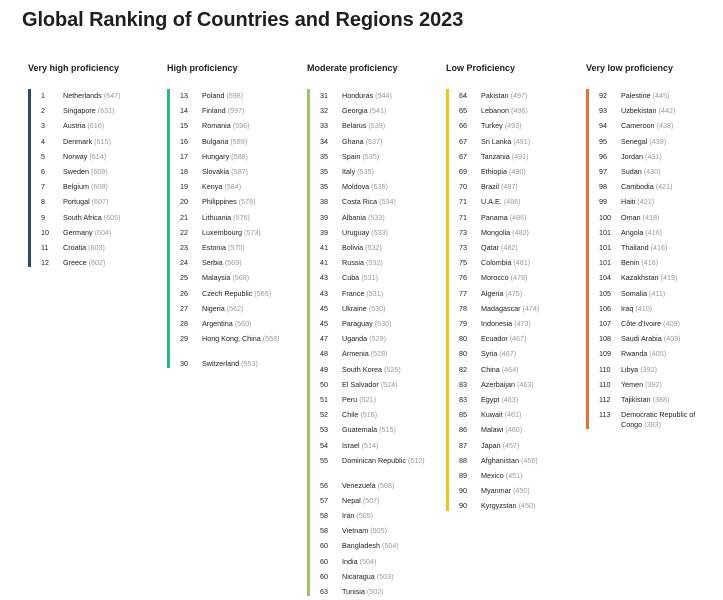 Image resolution: width=723 pixels, height=600 pixels. Describe the element at coordinates (481, 68) in the screenshot. I see `column-title: Low Proficiency` at that location.